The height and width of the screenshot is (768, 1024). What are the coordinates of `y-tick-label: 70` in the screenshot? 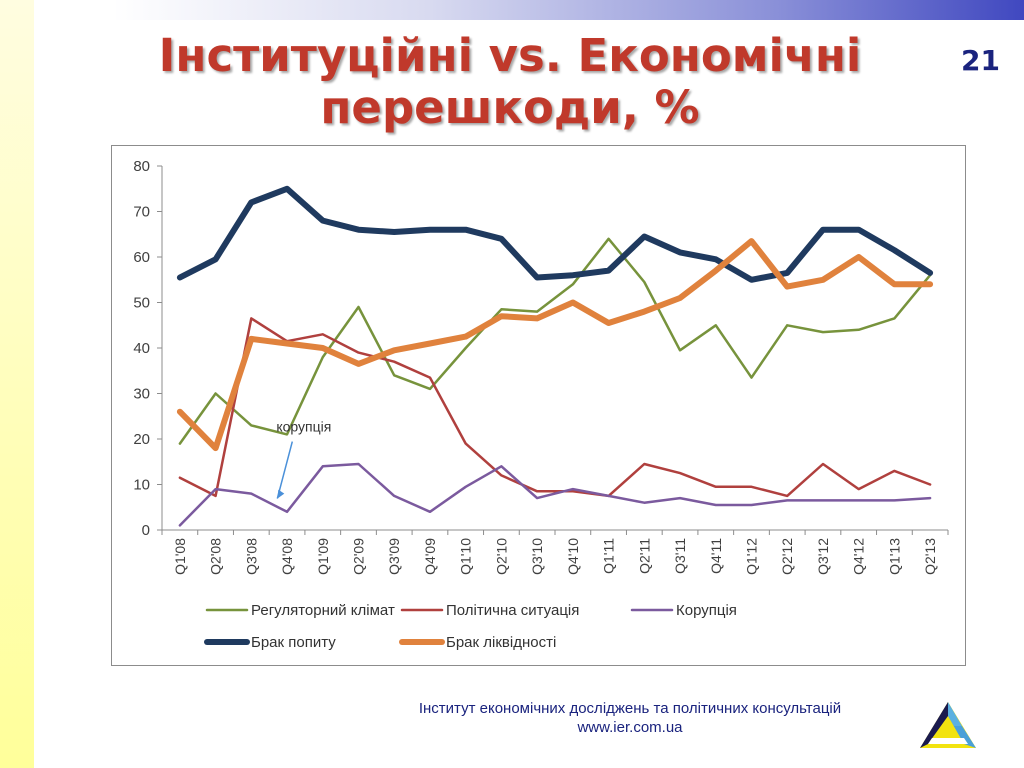 It's located at (141, 212).